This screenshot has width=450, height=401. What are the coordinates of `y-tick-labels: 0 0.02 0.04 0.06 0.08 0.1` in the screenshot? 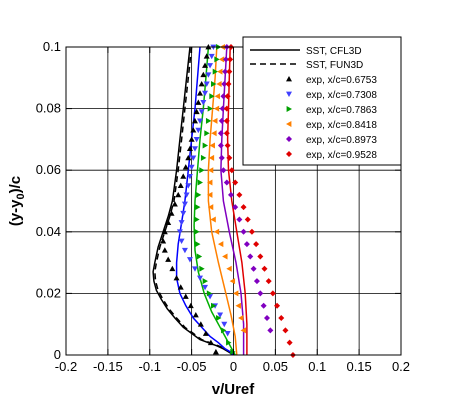 It's located at (48, 200).